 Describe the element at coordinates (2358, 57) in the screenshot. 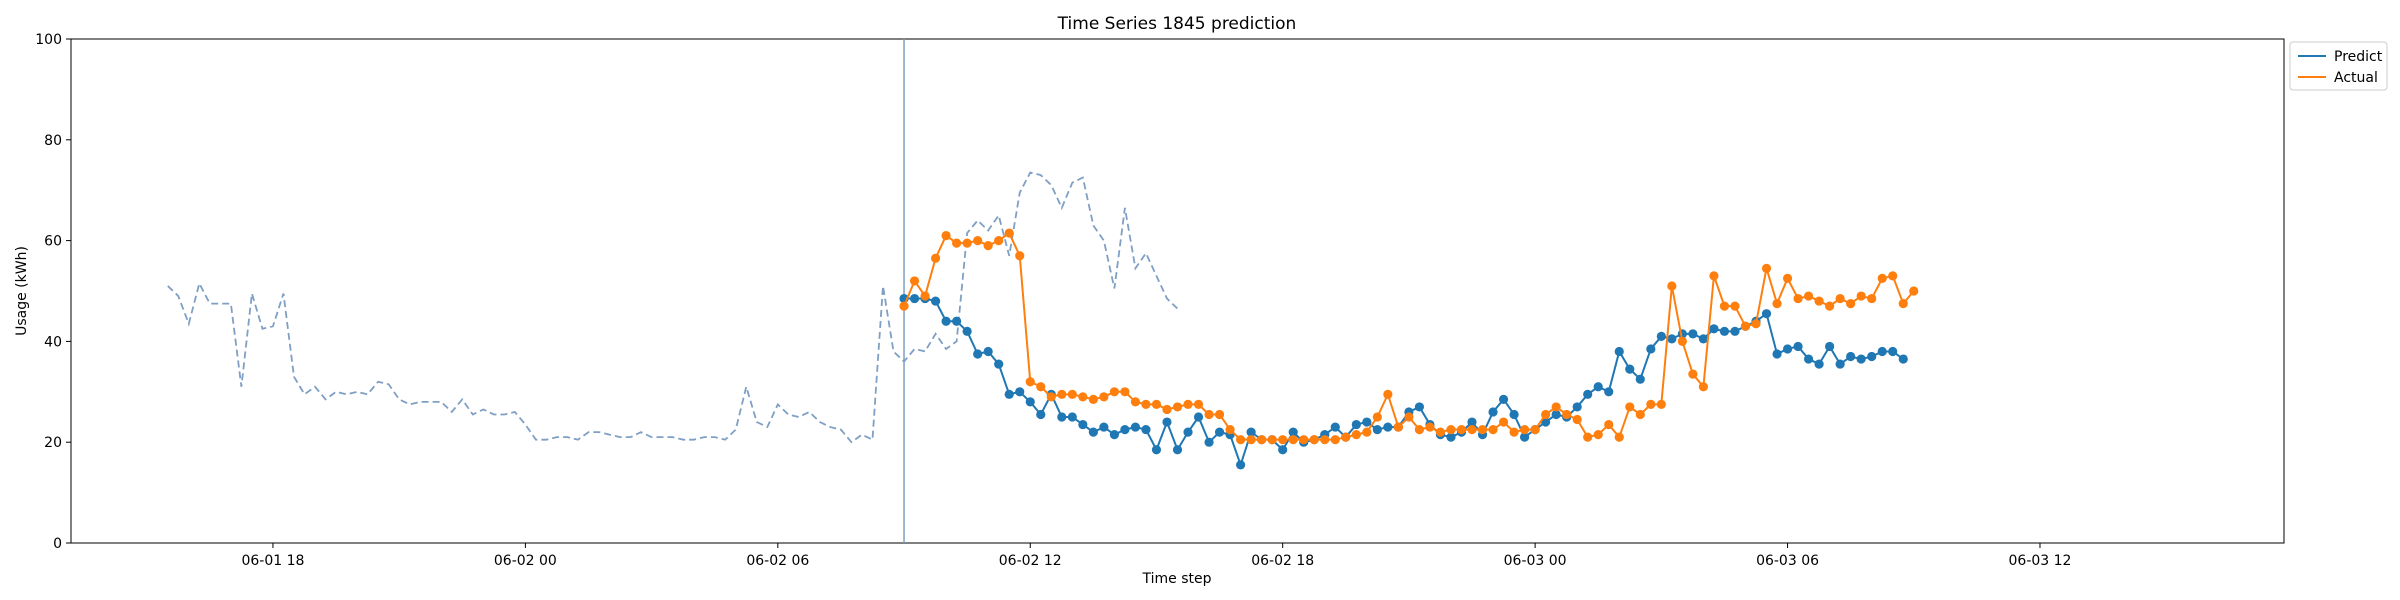

I see `legend-label-predict: Predict` at that location.